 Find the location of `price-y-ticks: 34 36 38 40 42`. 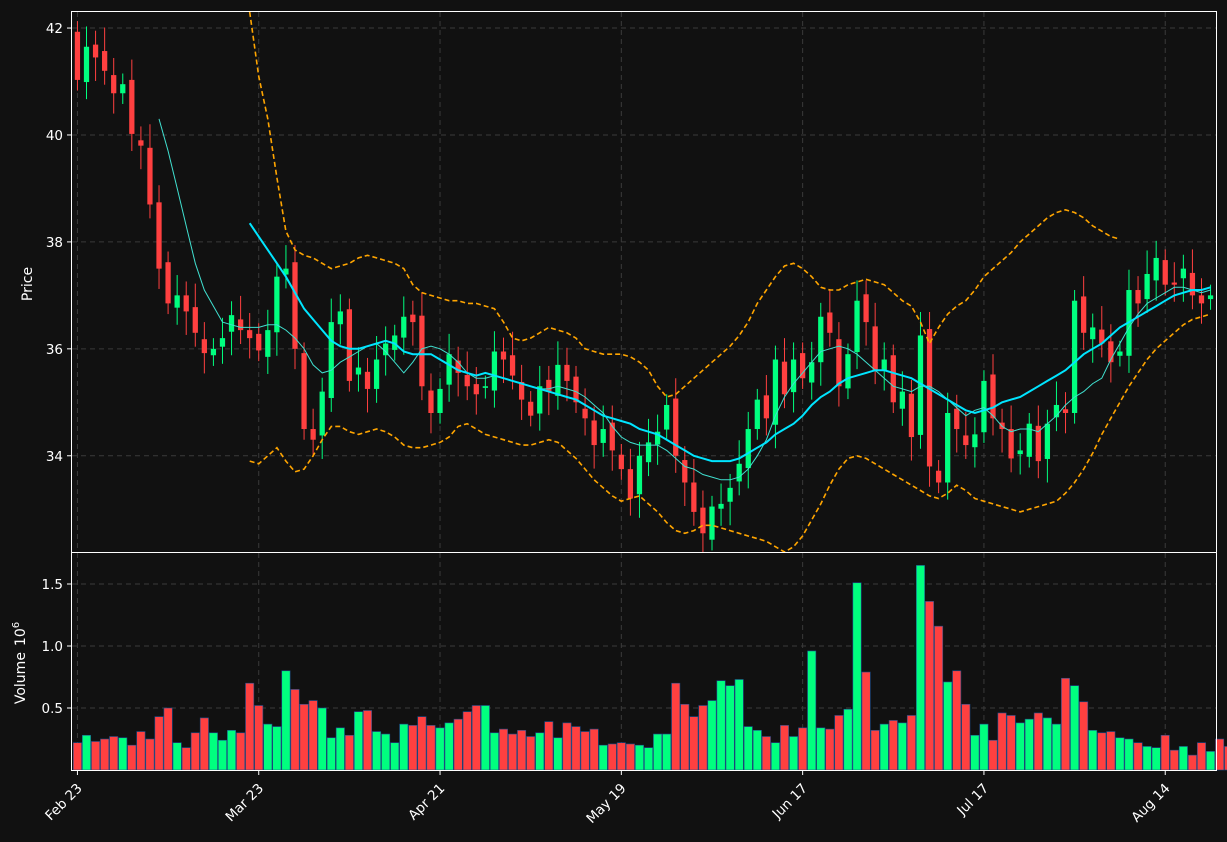

price-y-ticks: 34 36 38 40 42 is located at coordinates (59, 243).